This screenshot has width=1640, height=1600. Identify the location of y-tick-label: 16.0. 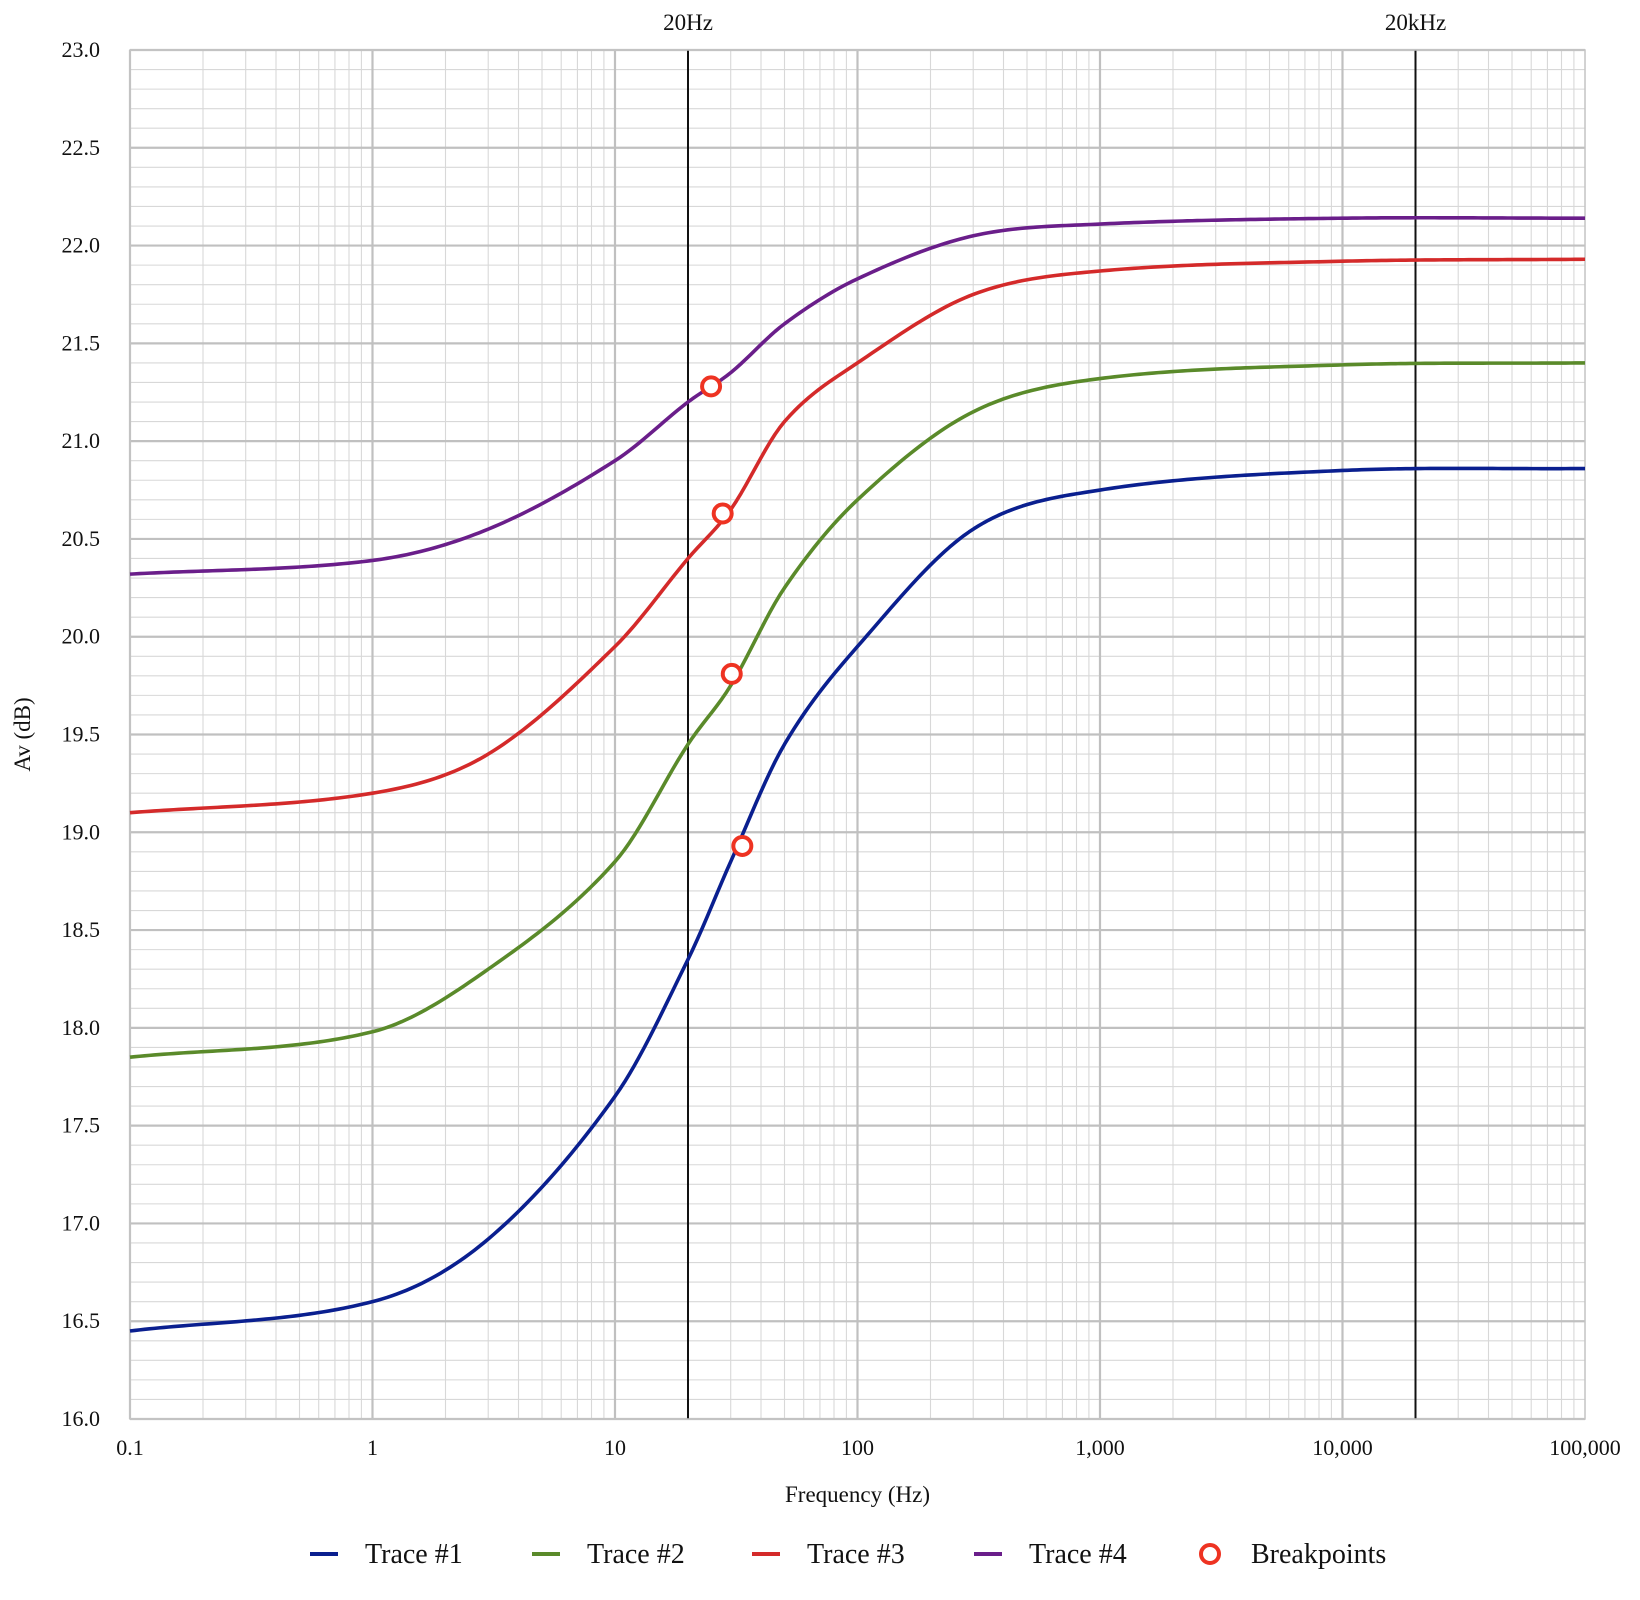
(81, 1418).